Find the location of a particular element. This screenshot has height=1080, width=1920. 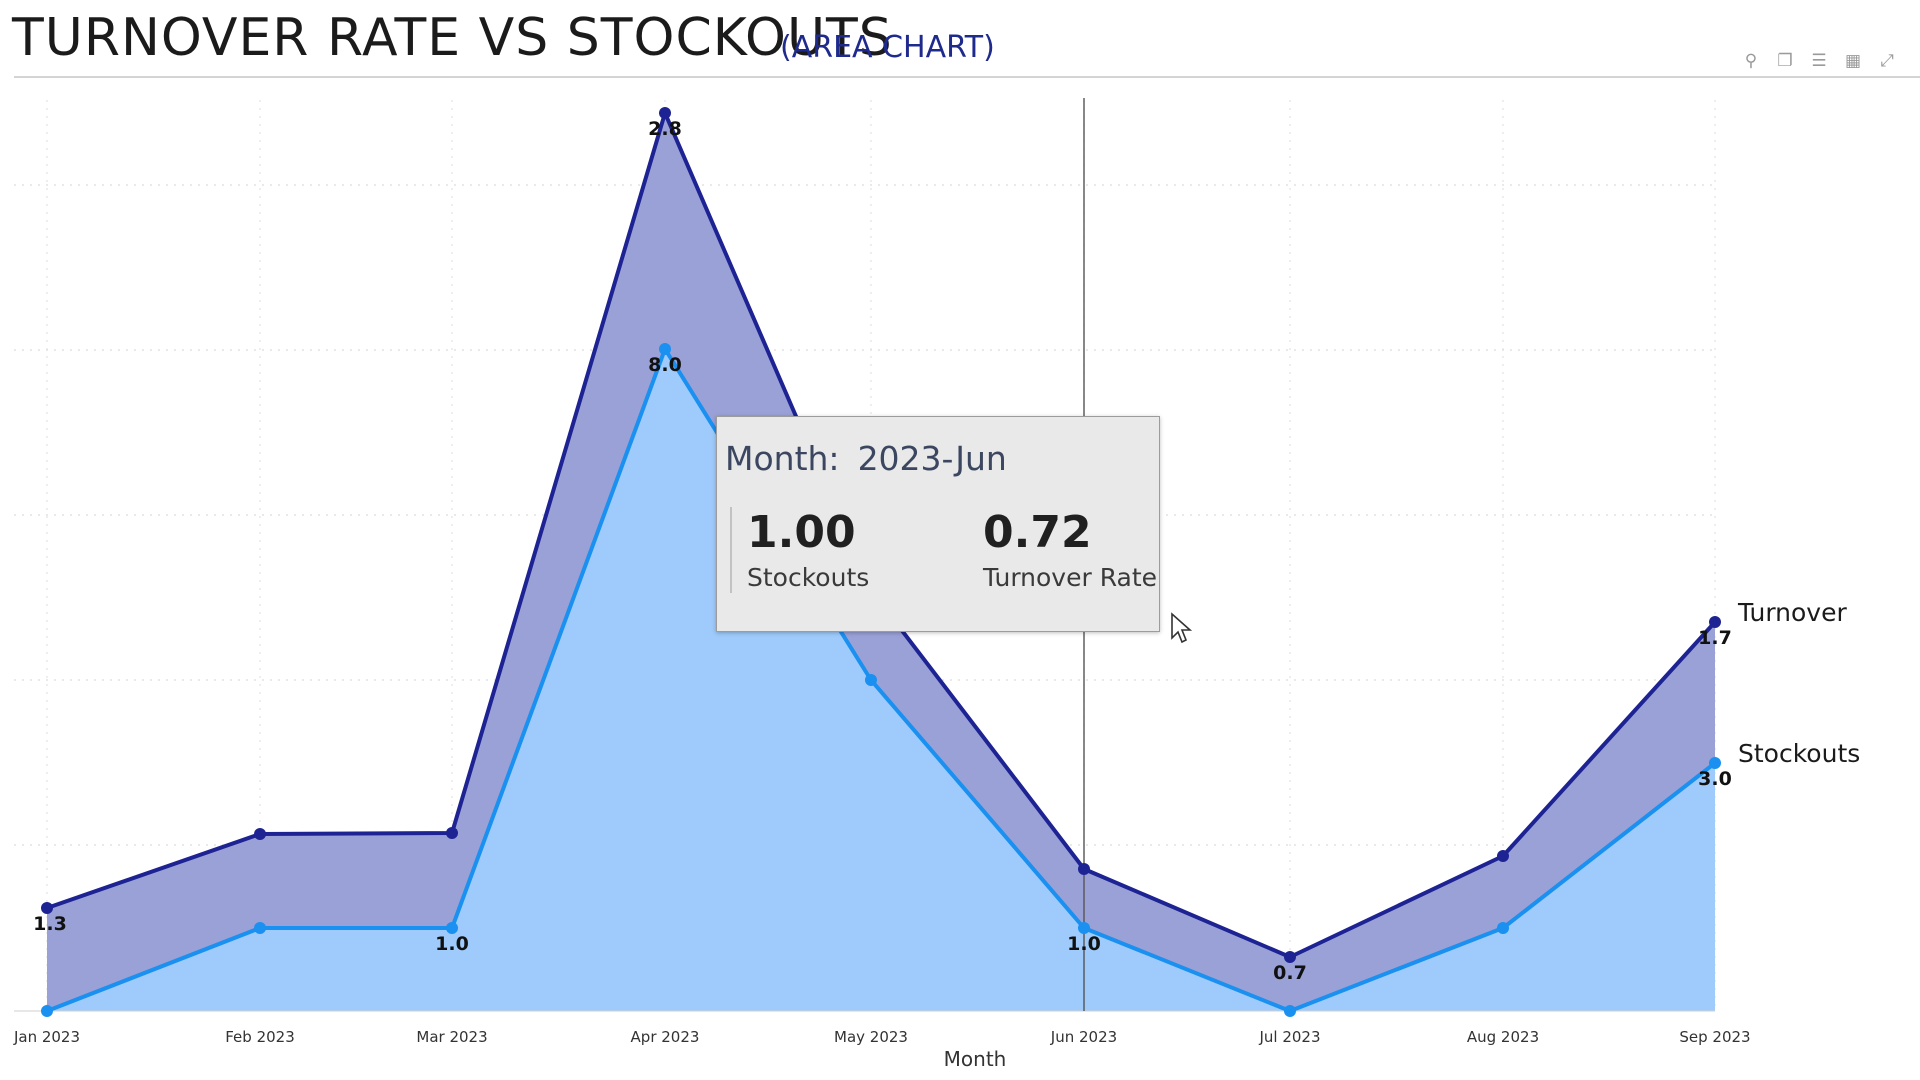

stockouts-series-label: Stockouts is located at coordinates (1799, 753).